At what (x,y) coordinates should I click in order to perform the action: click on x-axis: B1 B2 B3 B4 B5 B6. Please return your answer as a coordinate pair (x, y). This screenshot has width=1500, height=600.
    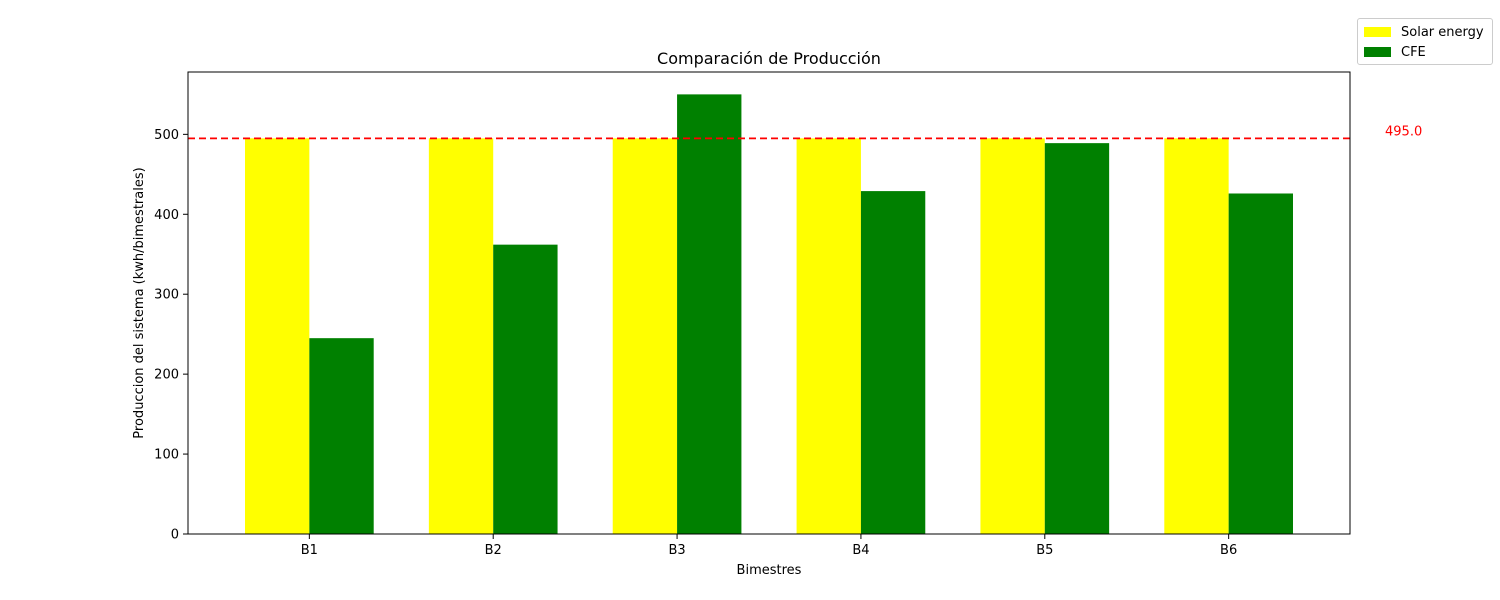
    Looking at the image, I should click on (769, 546).